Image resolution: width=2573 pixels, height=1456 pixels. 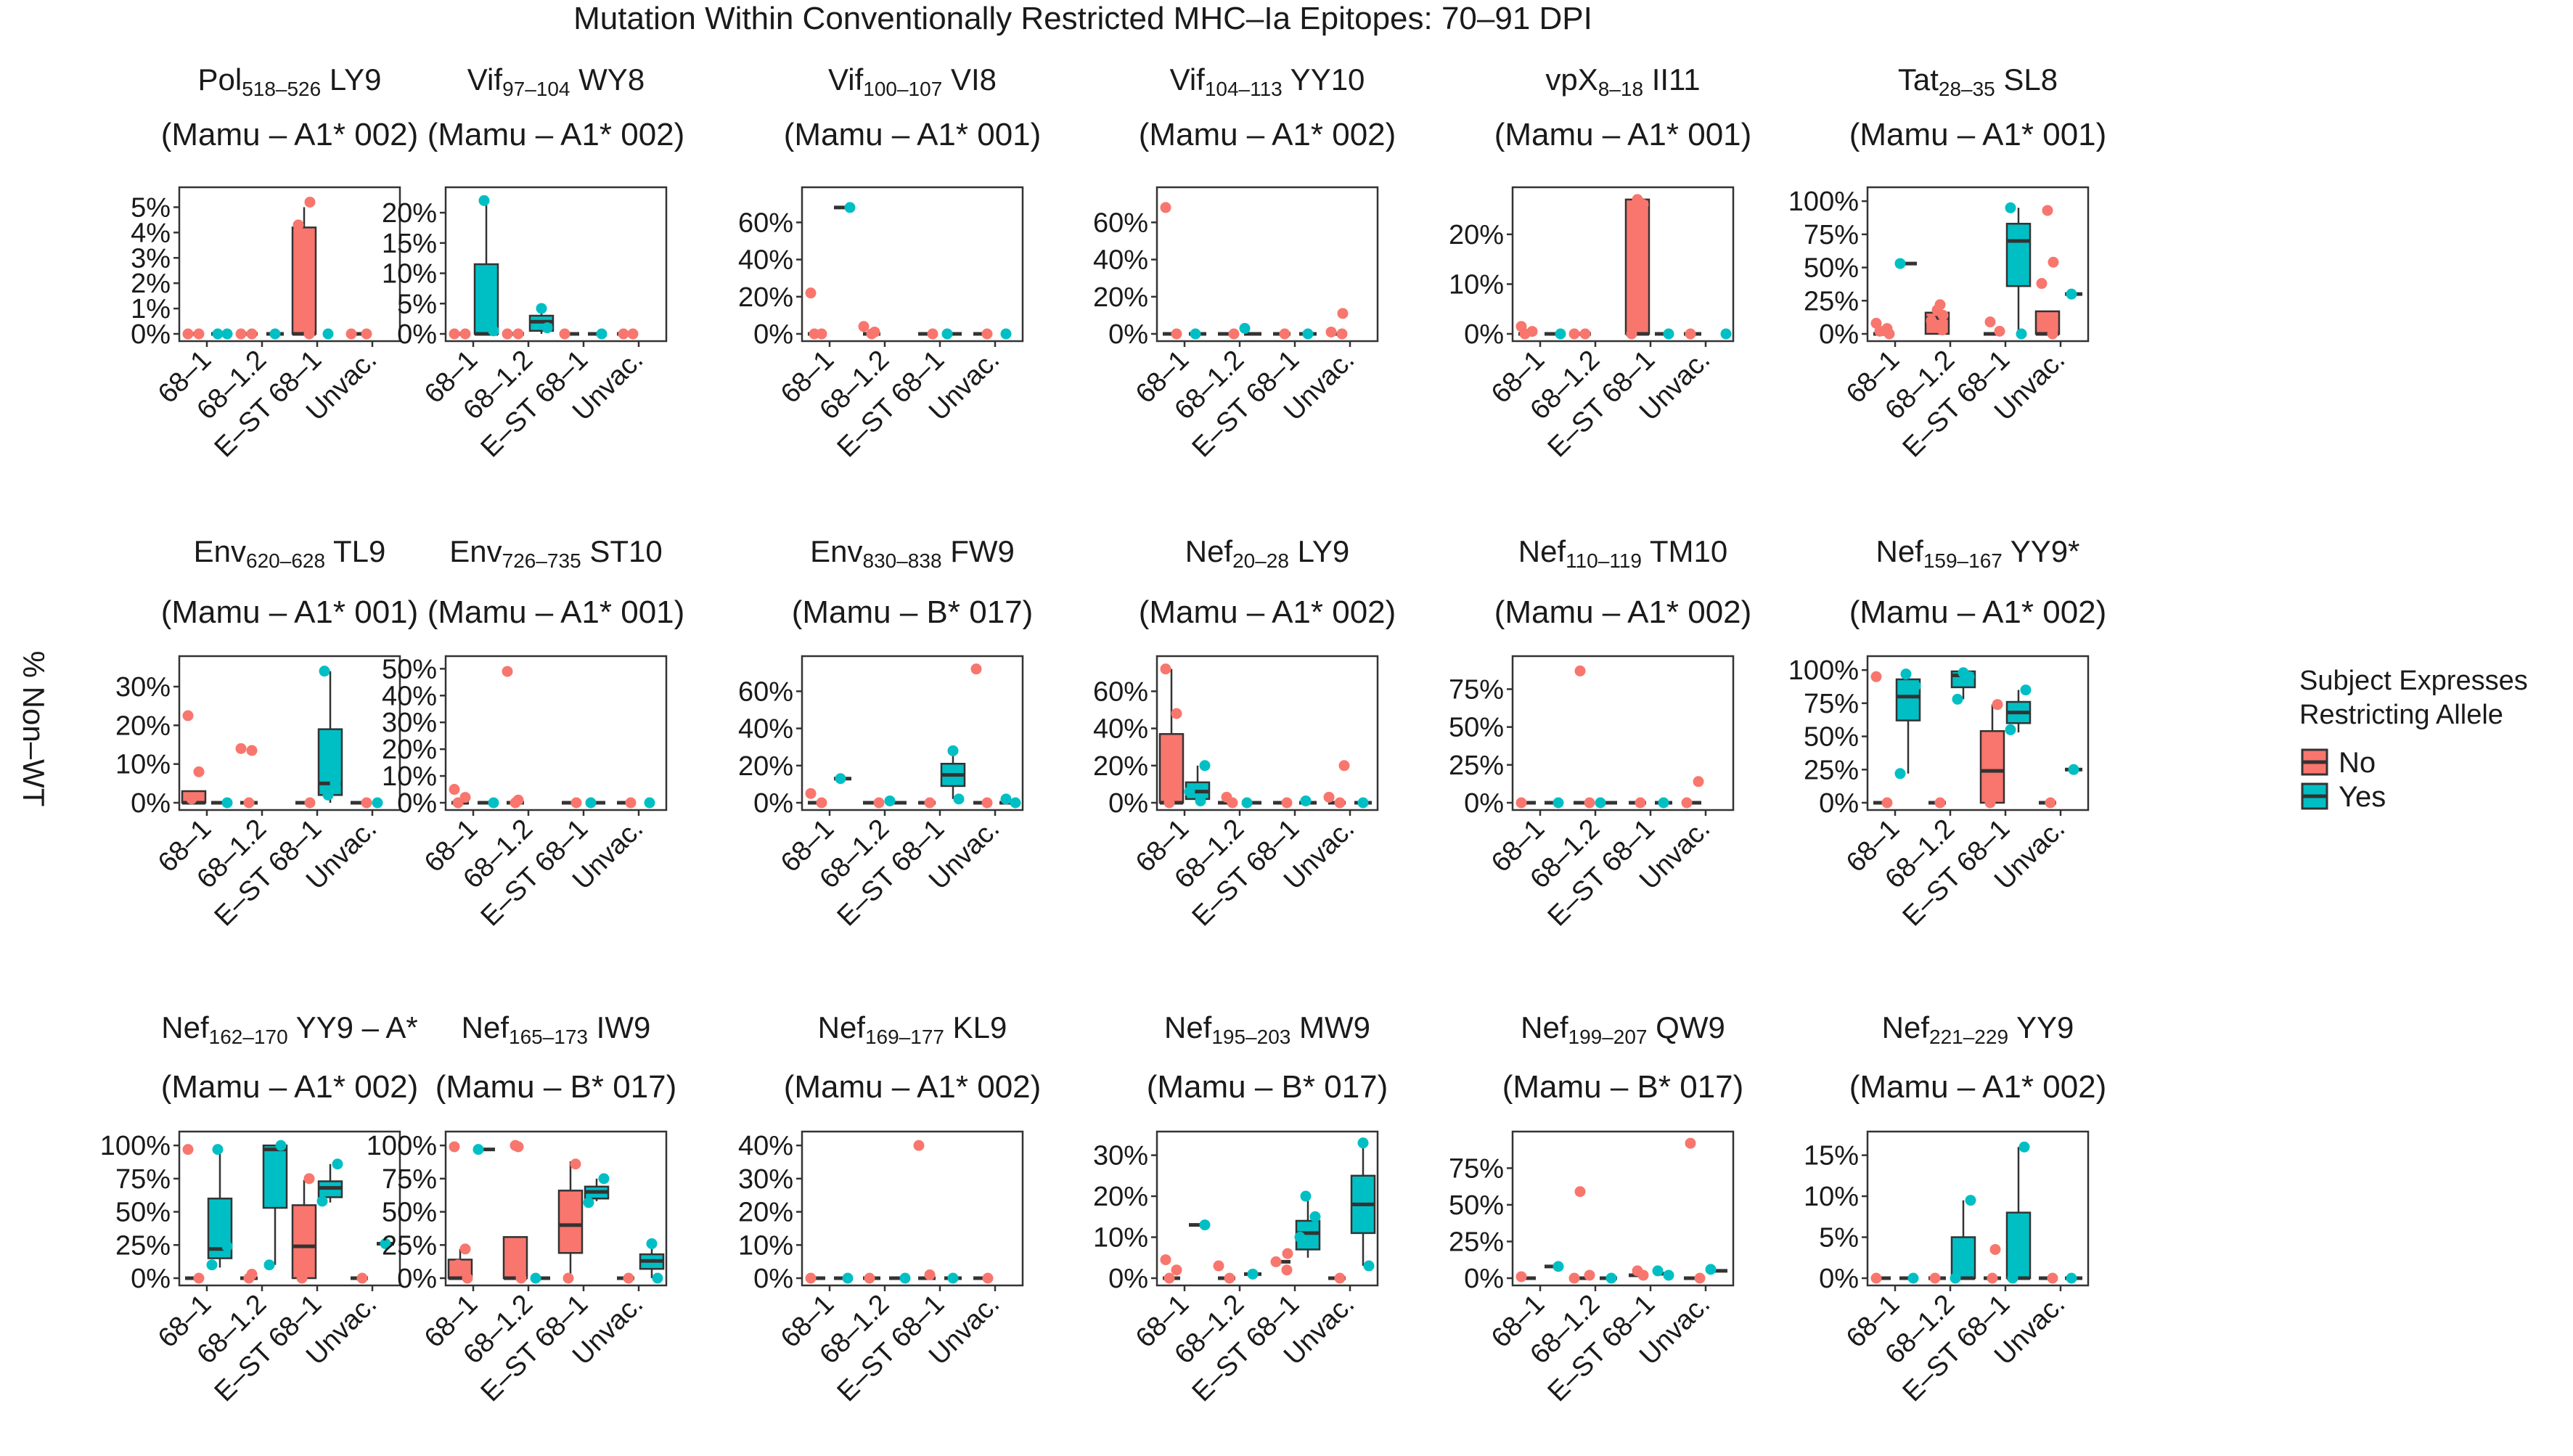 What do you see at coordinates (1476, 1242) in the screenshot?
I see `y-tick-label: 25%` at bounding box center [1476, 1242].